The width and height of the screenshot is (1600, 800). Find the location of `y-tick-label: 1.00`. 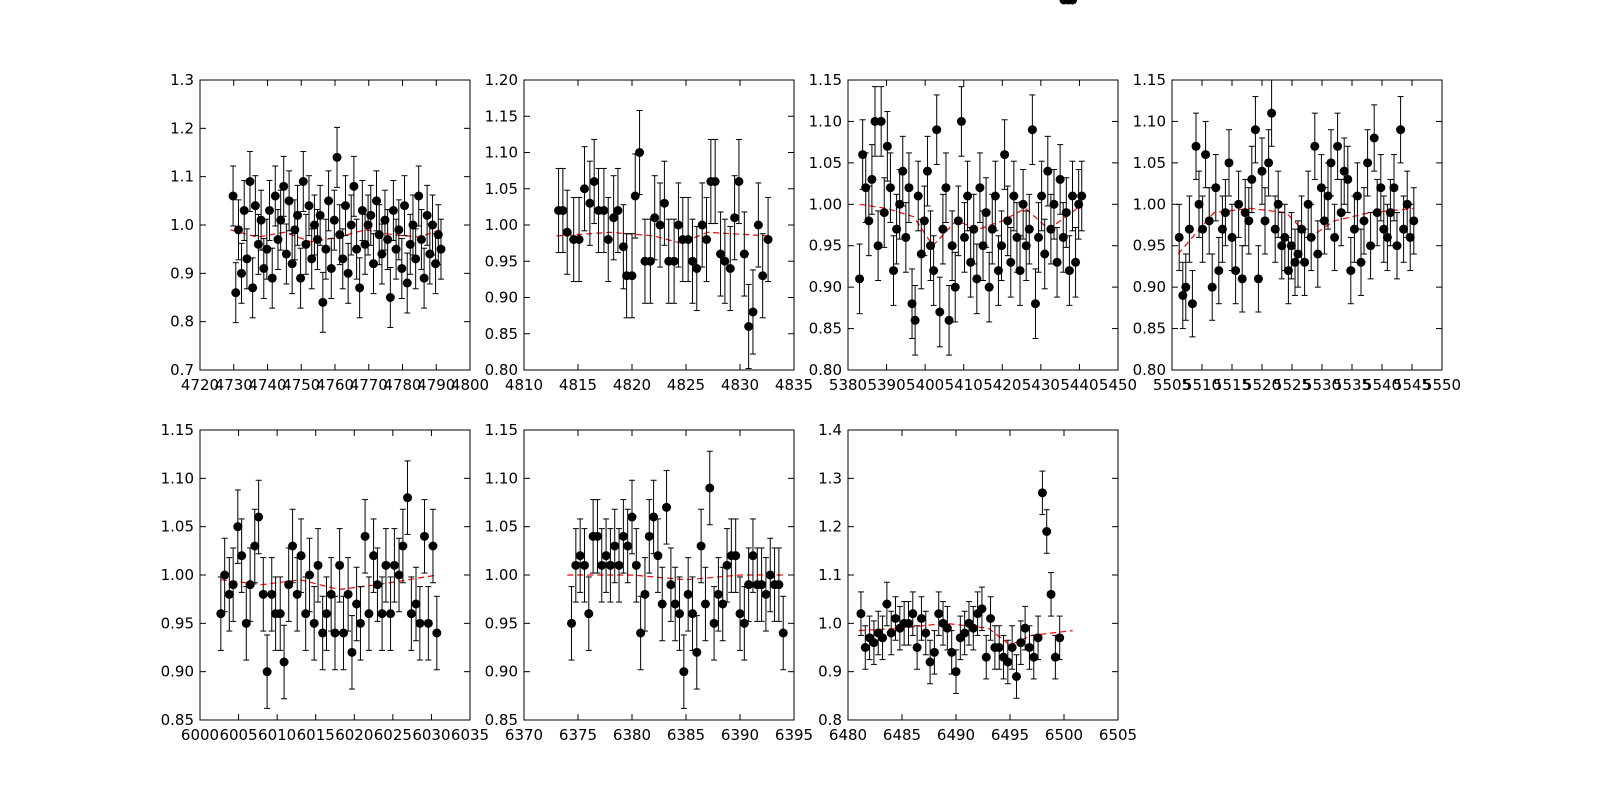

y-tick-label: 1.00 is located at coordinates (501, 225).